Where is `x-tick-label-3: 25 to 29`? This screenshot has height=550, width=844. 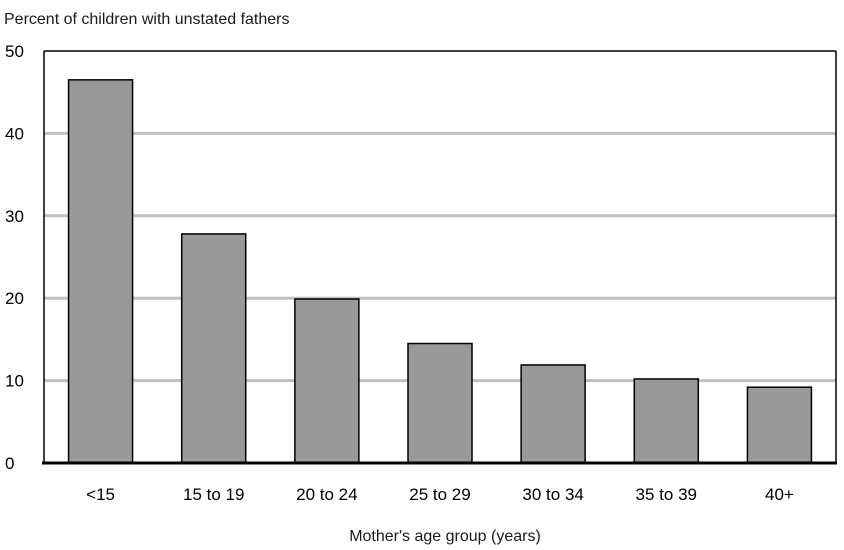 x-tick-label-3: 25 to 29 is located at coordinates (439, 494).